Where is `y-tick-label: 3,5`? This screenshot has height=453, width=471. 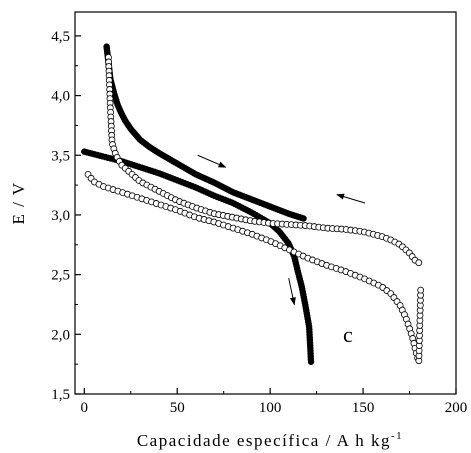 y-tick-label: 3,5 is located at coordinates (60, 156).